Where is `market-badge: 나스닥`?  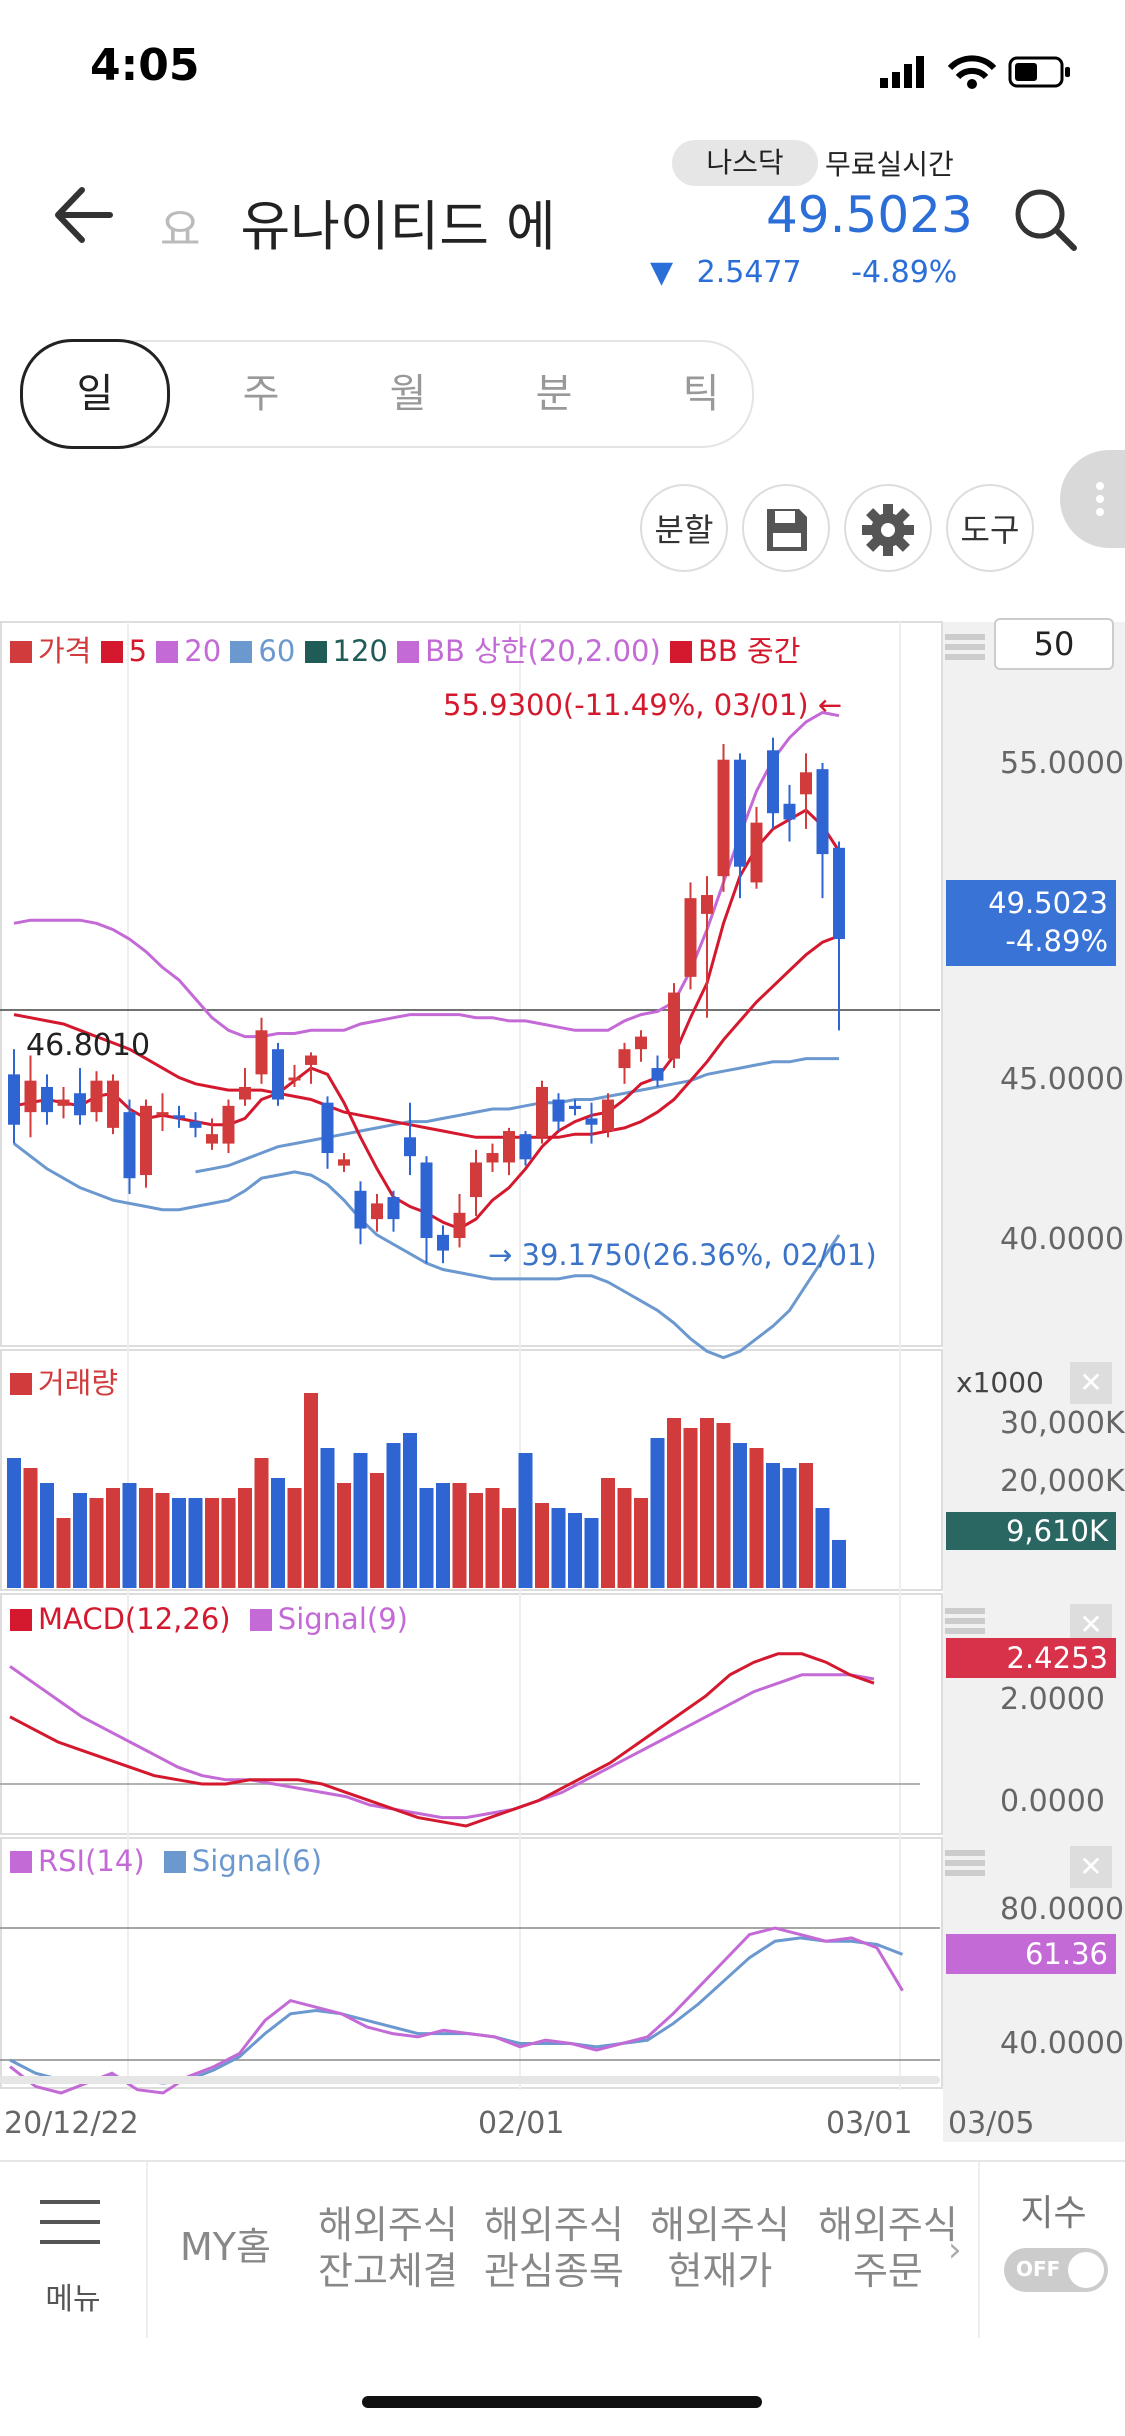
market-badge: 나스닥 is located at coordinates (745, 163).